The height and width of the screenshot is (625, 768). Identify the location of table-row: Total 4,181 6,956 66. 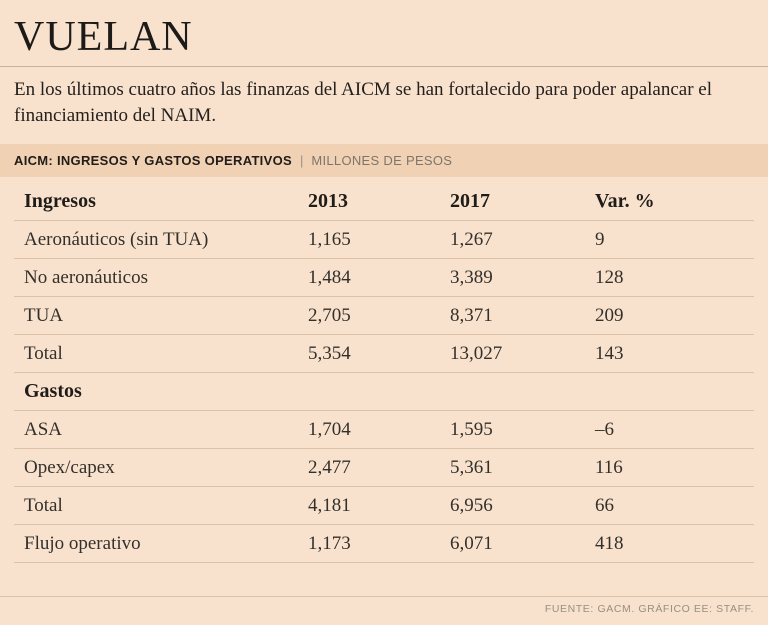
(384, 506).